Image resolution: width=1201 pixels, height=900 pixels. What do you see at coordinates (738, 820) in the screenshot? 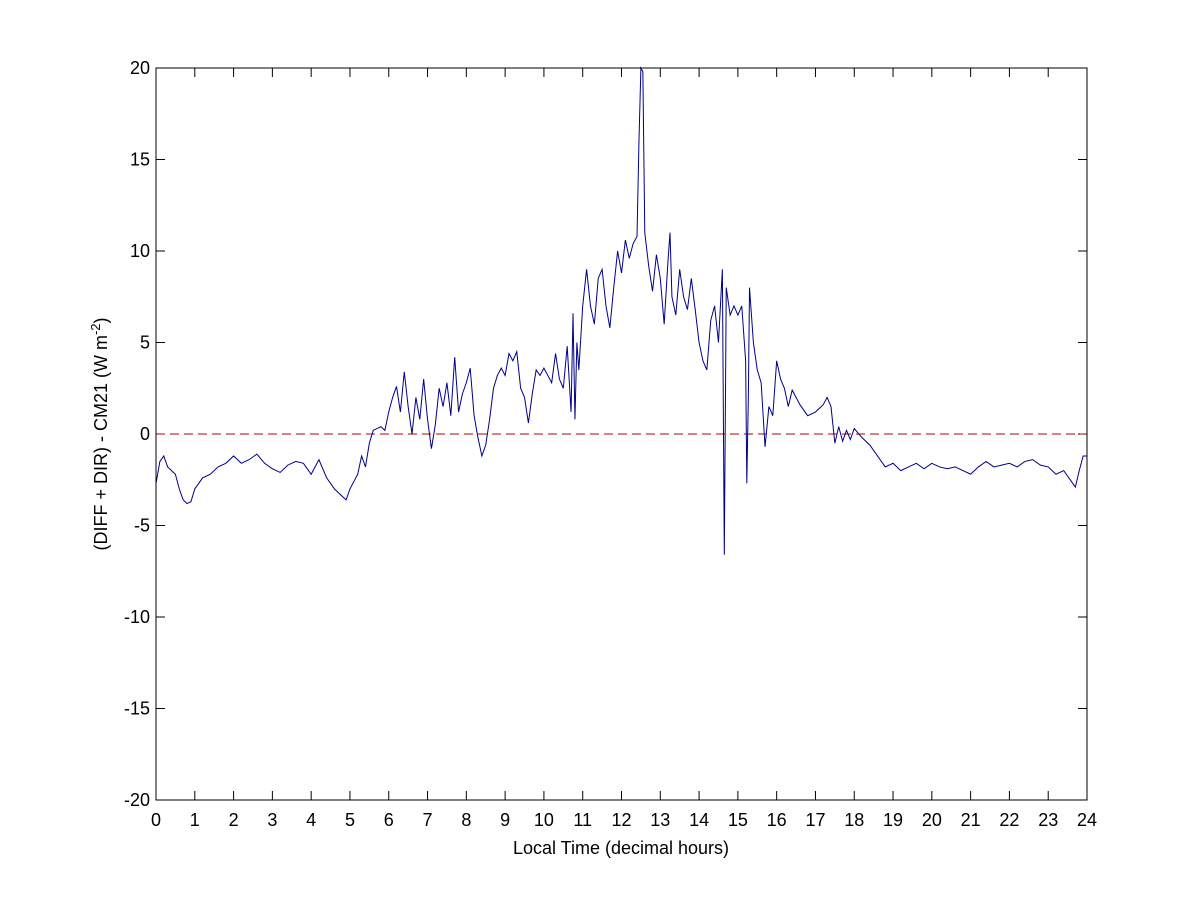
I see `x-tick-label: 15` at bounding box center [738, 820].